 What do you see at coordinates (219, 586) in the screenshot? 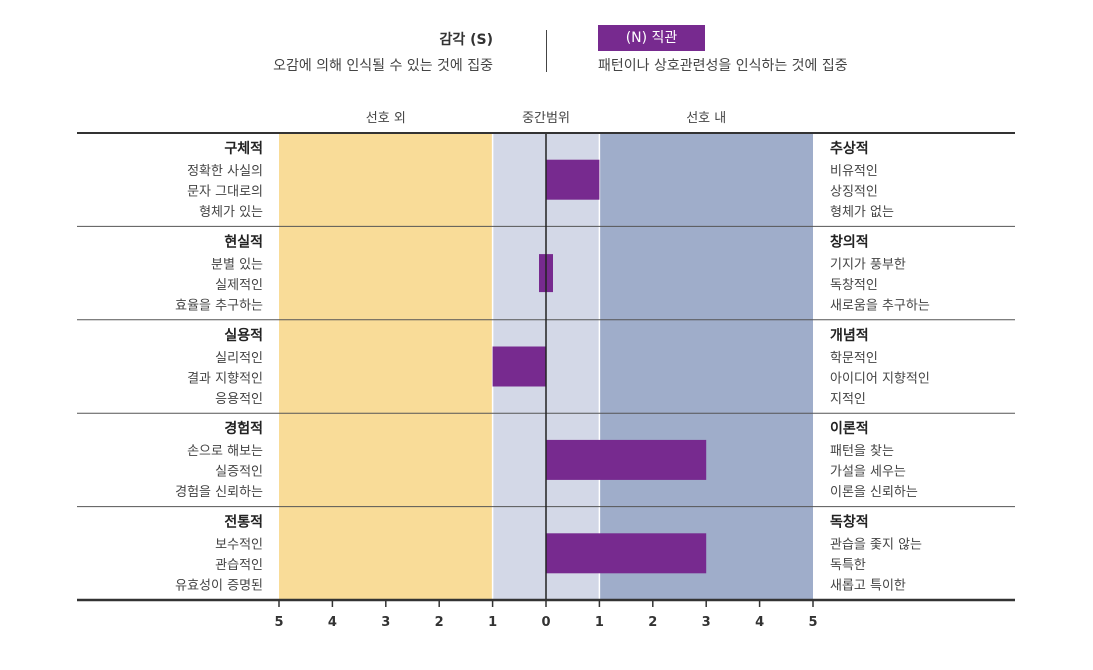
I see `row-left-desc: 유효성이 증명된` at bounding box center [219, 586].